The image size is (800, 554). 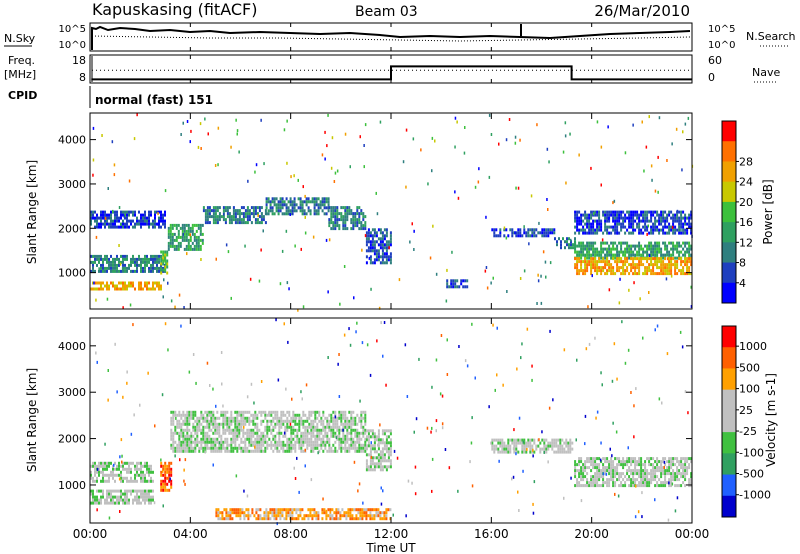 What do you see at coordinates (685, 477) in the screenshot?
I see `data-cell-1998` at bounding box center [685, 477].